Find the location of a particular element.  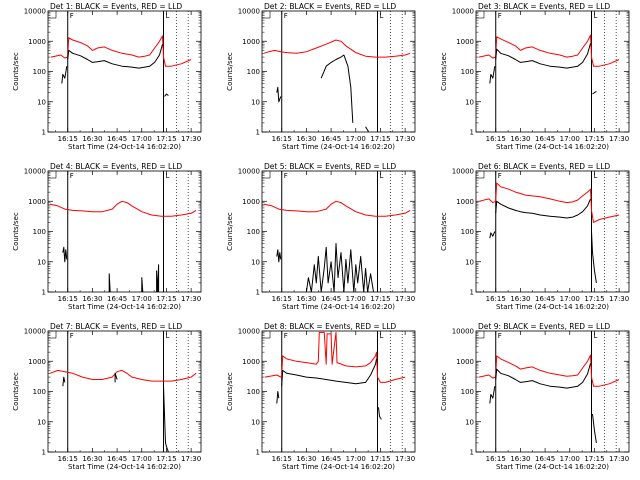

panel-title: Det 8: BLACK = Events, RED = LLD is located at coordinates (330, 326).